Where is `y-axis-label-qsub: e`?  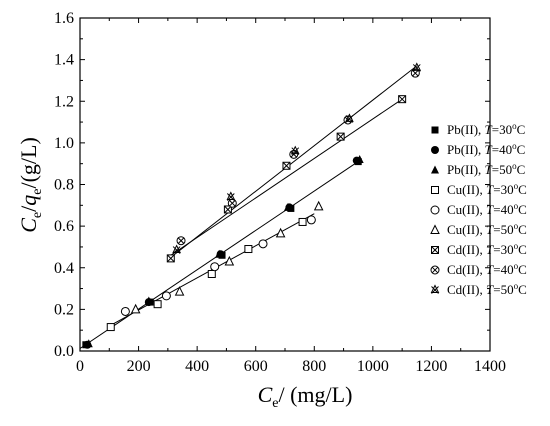
y-axis-label-qsub: e is located at coordinates (37, 192).